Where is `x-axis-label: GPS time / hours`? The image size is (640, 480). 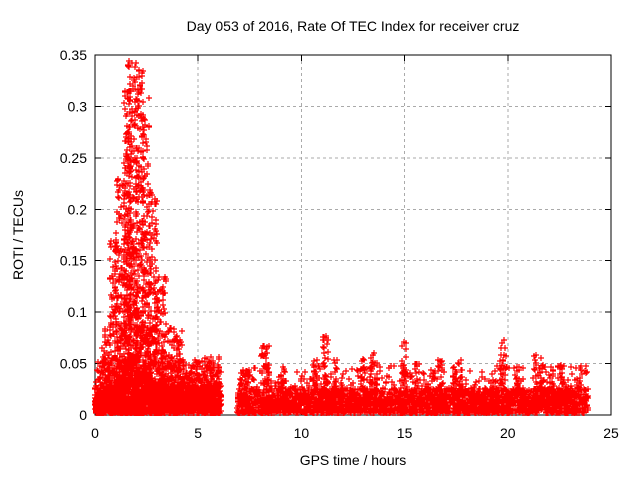
x-axis-label: GPS time / hours is located at coordinates (353, 460).